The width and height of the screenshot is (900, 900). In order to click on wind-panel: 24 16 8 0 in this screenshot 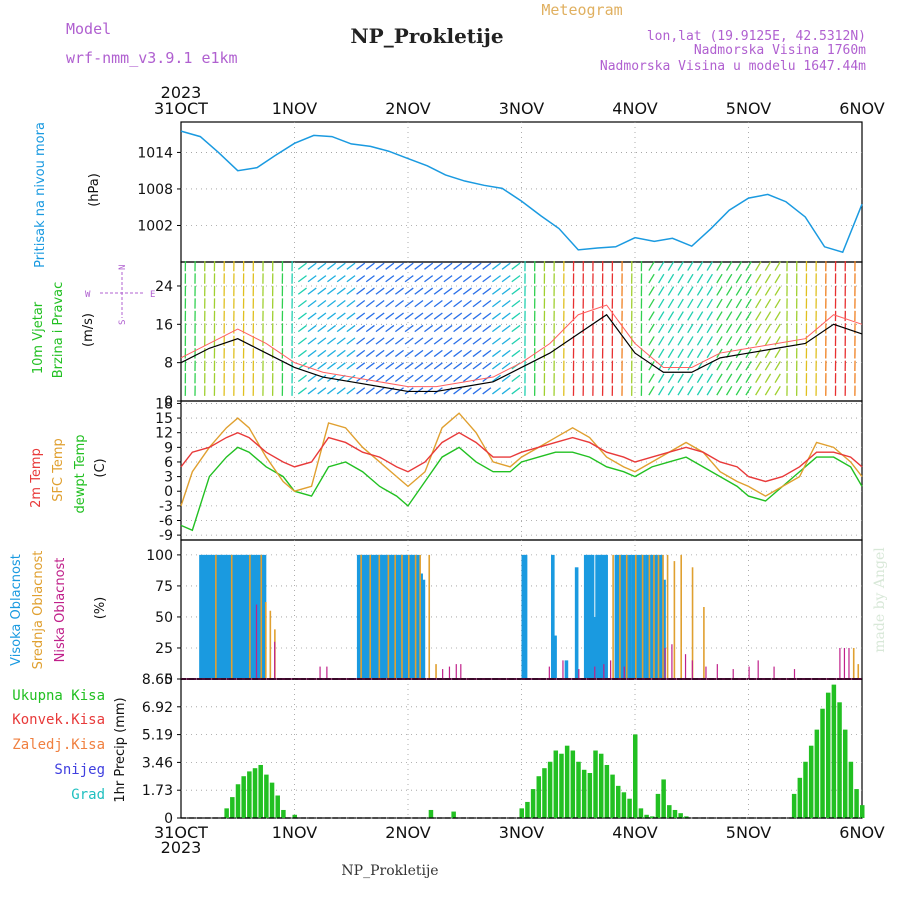, I will do `click(509, 335)`.